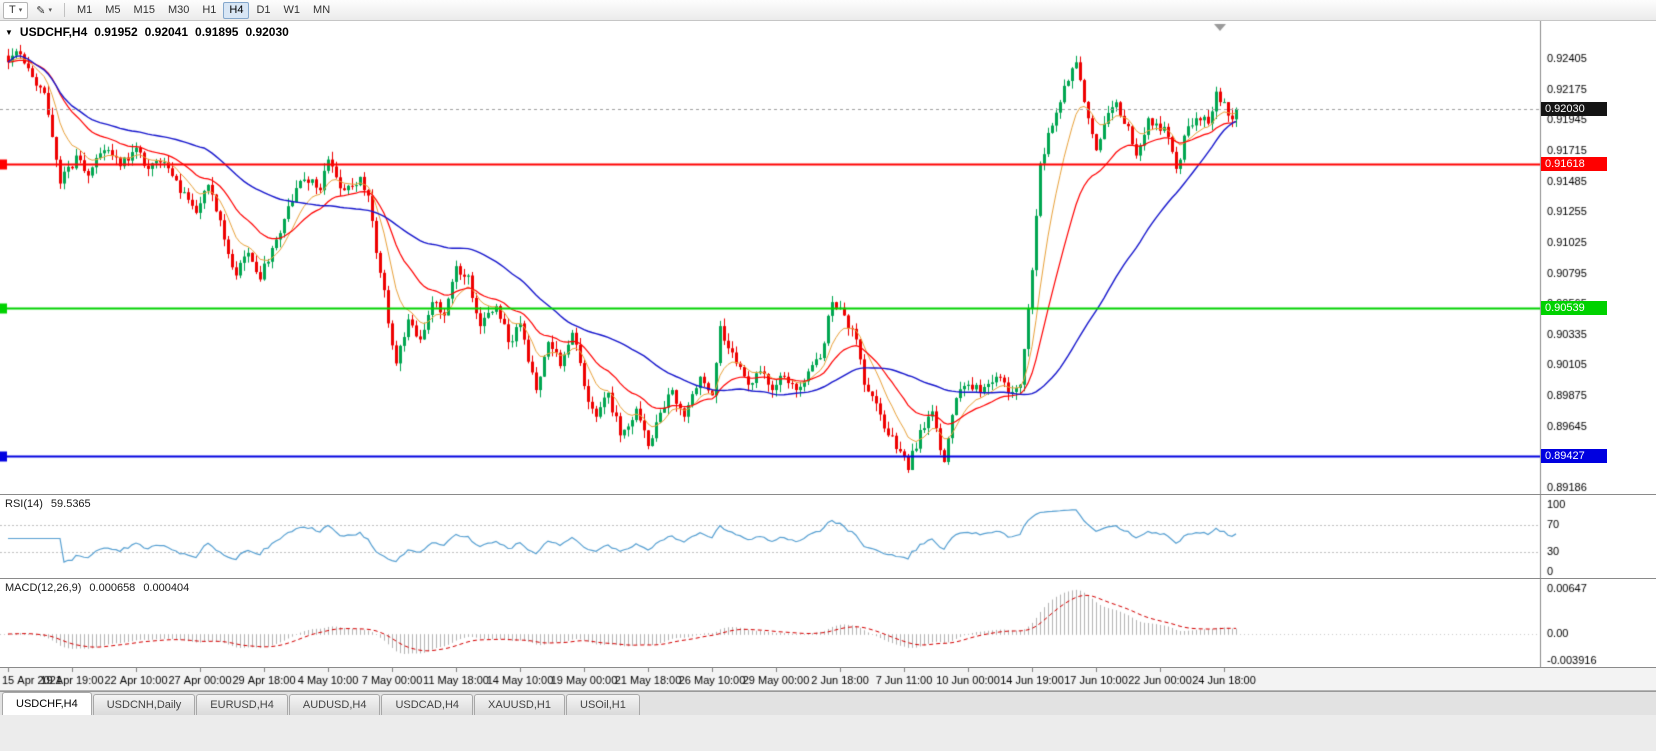 This screenshot has height=751, width=1656. Describe the element at coordinates (334, 704) in the screenshot. I see `chart-tab-audusd-h4: AUDUSD,H4` at that location.